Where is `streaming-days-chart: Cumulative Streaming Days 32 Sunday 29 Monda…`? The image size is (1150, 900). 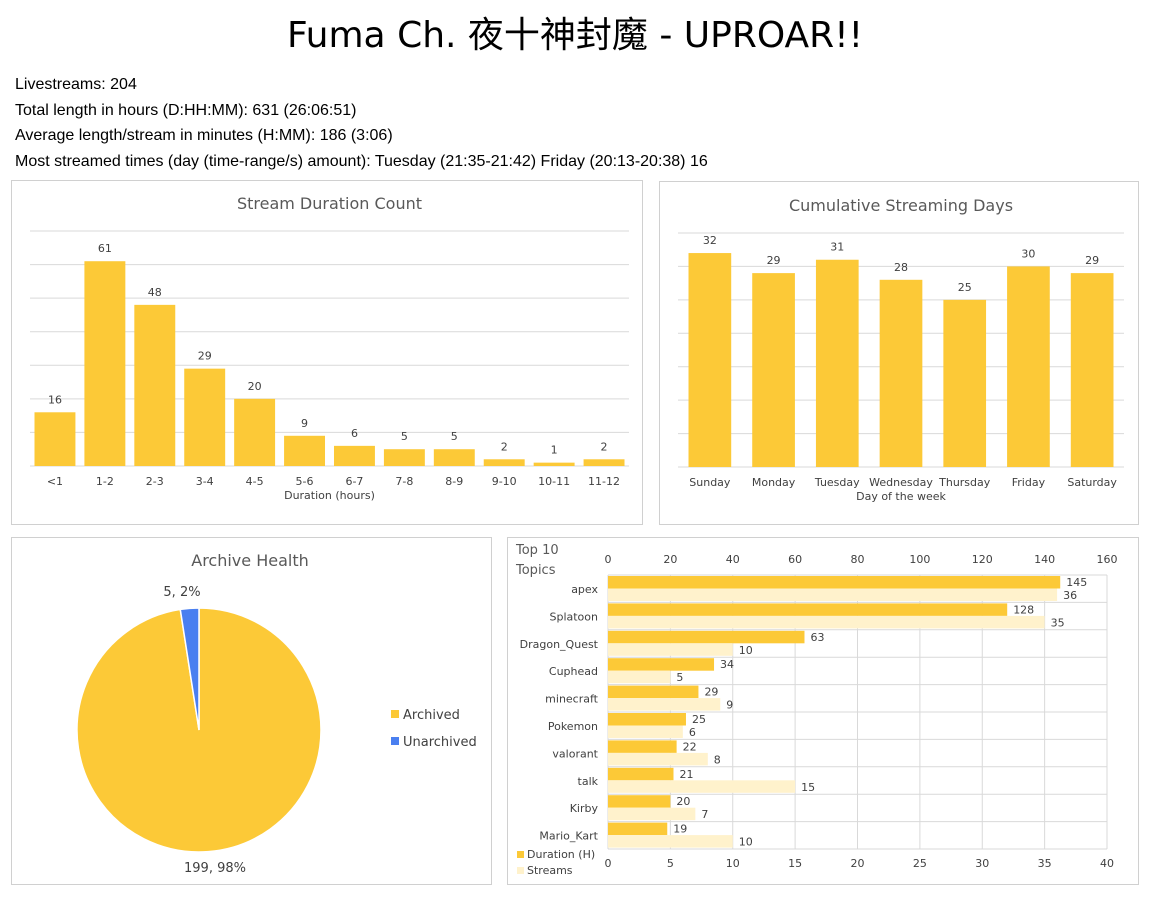
streaming-days-chart: Cumulative Streaming Days 32 Sunday 29 Monda… is located at coordinates (901, 349).